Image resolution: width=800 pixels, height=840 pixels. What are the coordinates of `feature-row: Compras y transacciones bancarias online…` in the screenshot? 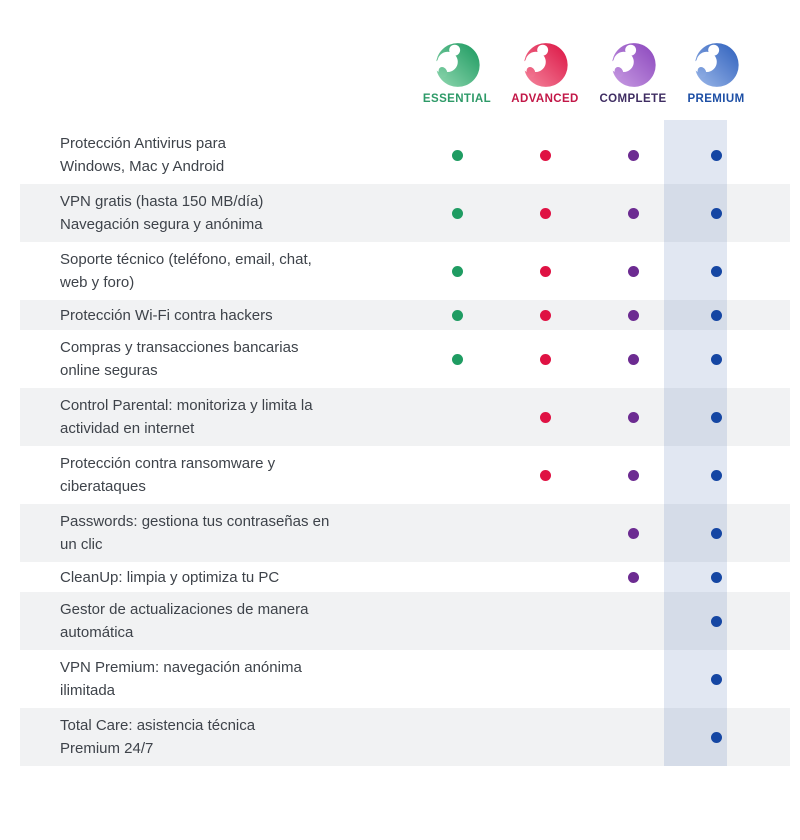 It's located at (405, 359).